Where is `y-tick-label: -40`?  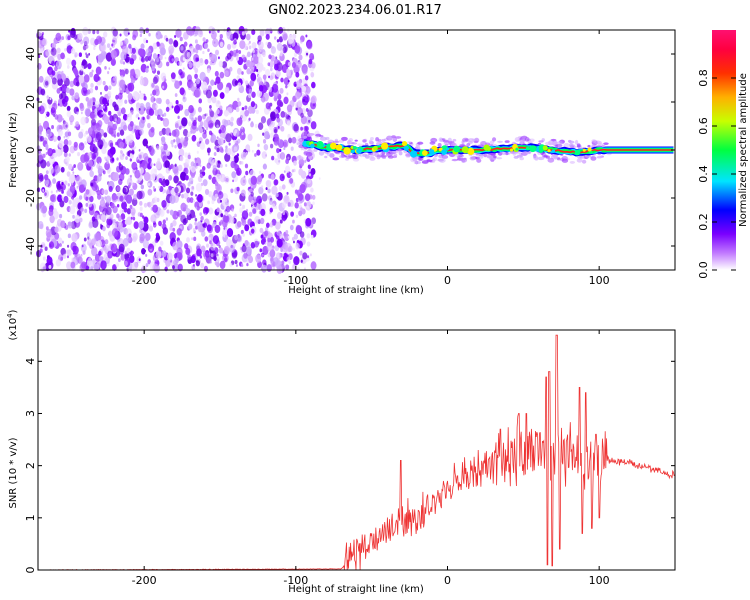
y-tick-label: -40 is located at coordinates (30, 246).